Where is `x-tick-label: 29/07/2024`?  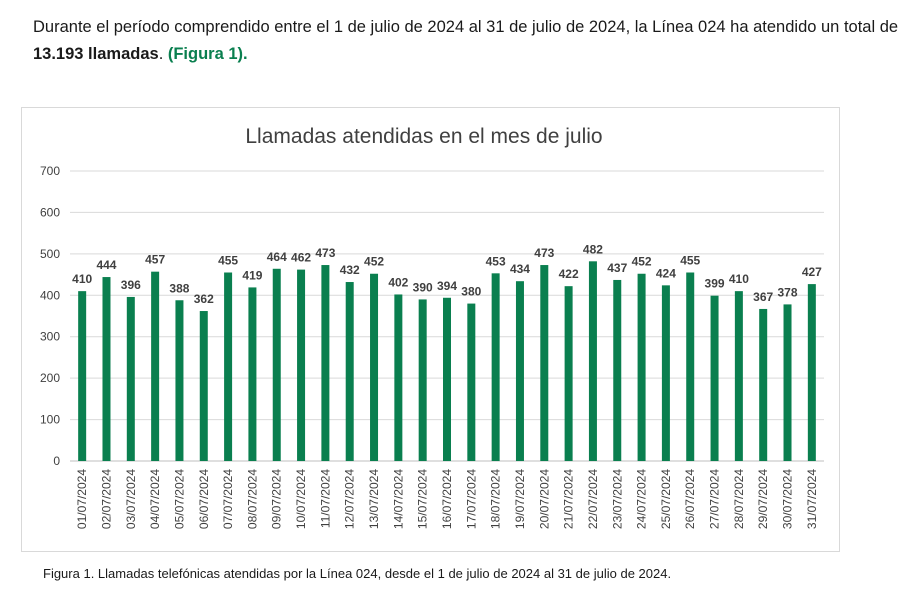 x-tick-label: 29/07/2024 is located at coordinates (763, 499).